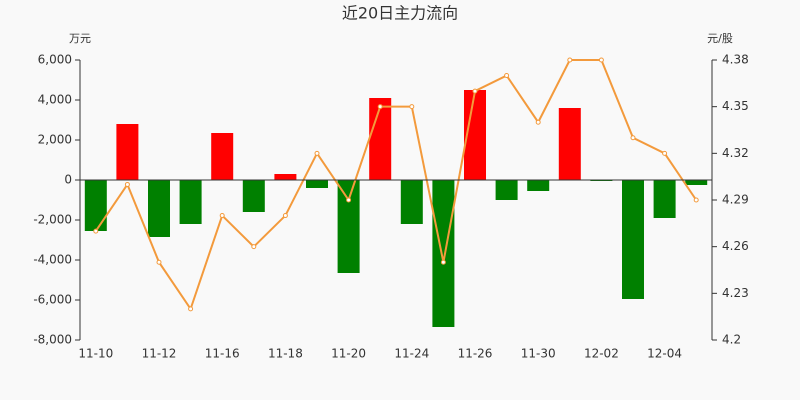 The height and width of the screenshot is (400, 800). Describe the element at coordinates (735, 293) in the screenshot. I see `y2-tick-label: 4.23` at that location.